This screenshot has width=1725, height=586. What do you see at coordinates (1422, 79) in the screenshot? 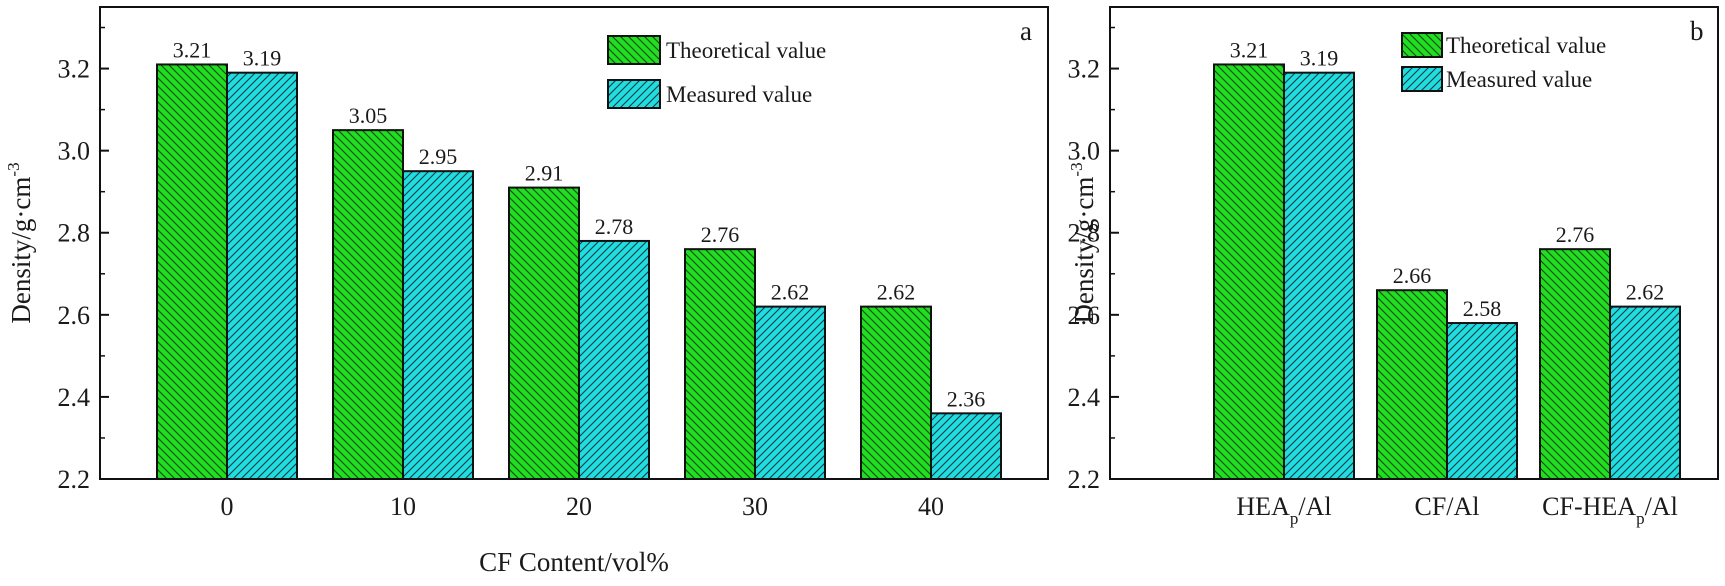
I see `legend-swatch-measured-b` at bounding box center [1422, 79].